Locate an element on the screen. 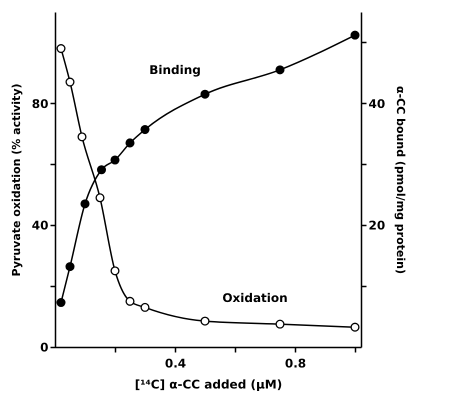 This screenshot has height=410, width=455. x-tick-label: 0.8 is located at coordinates (295, 363).